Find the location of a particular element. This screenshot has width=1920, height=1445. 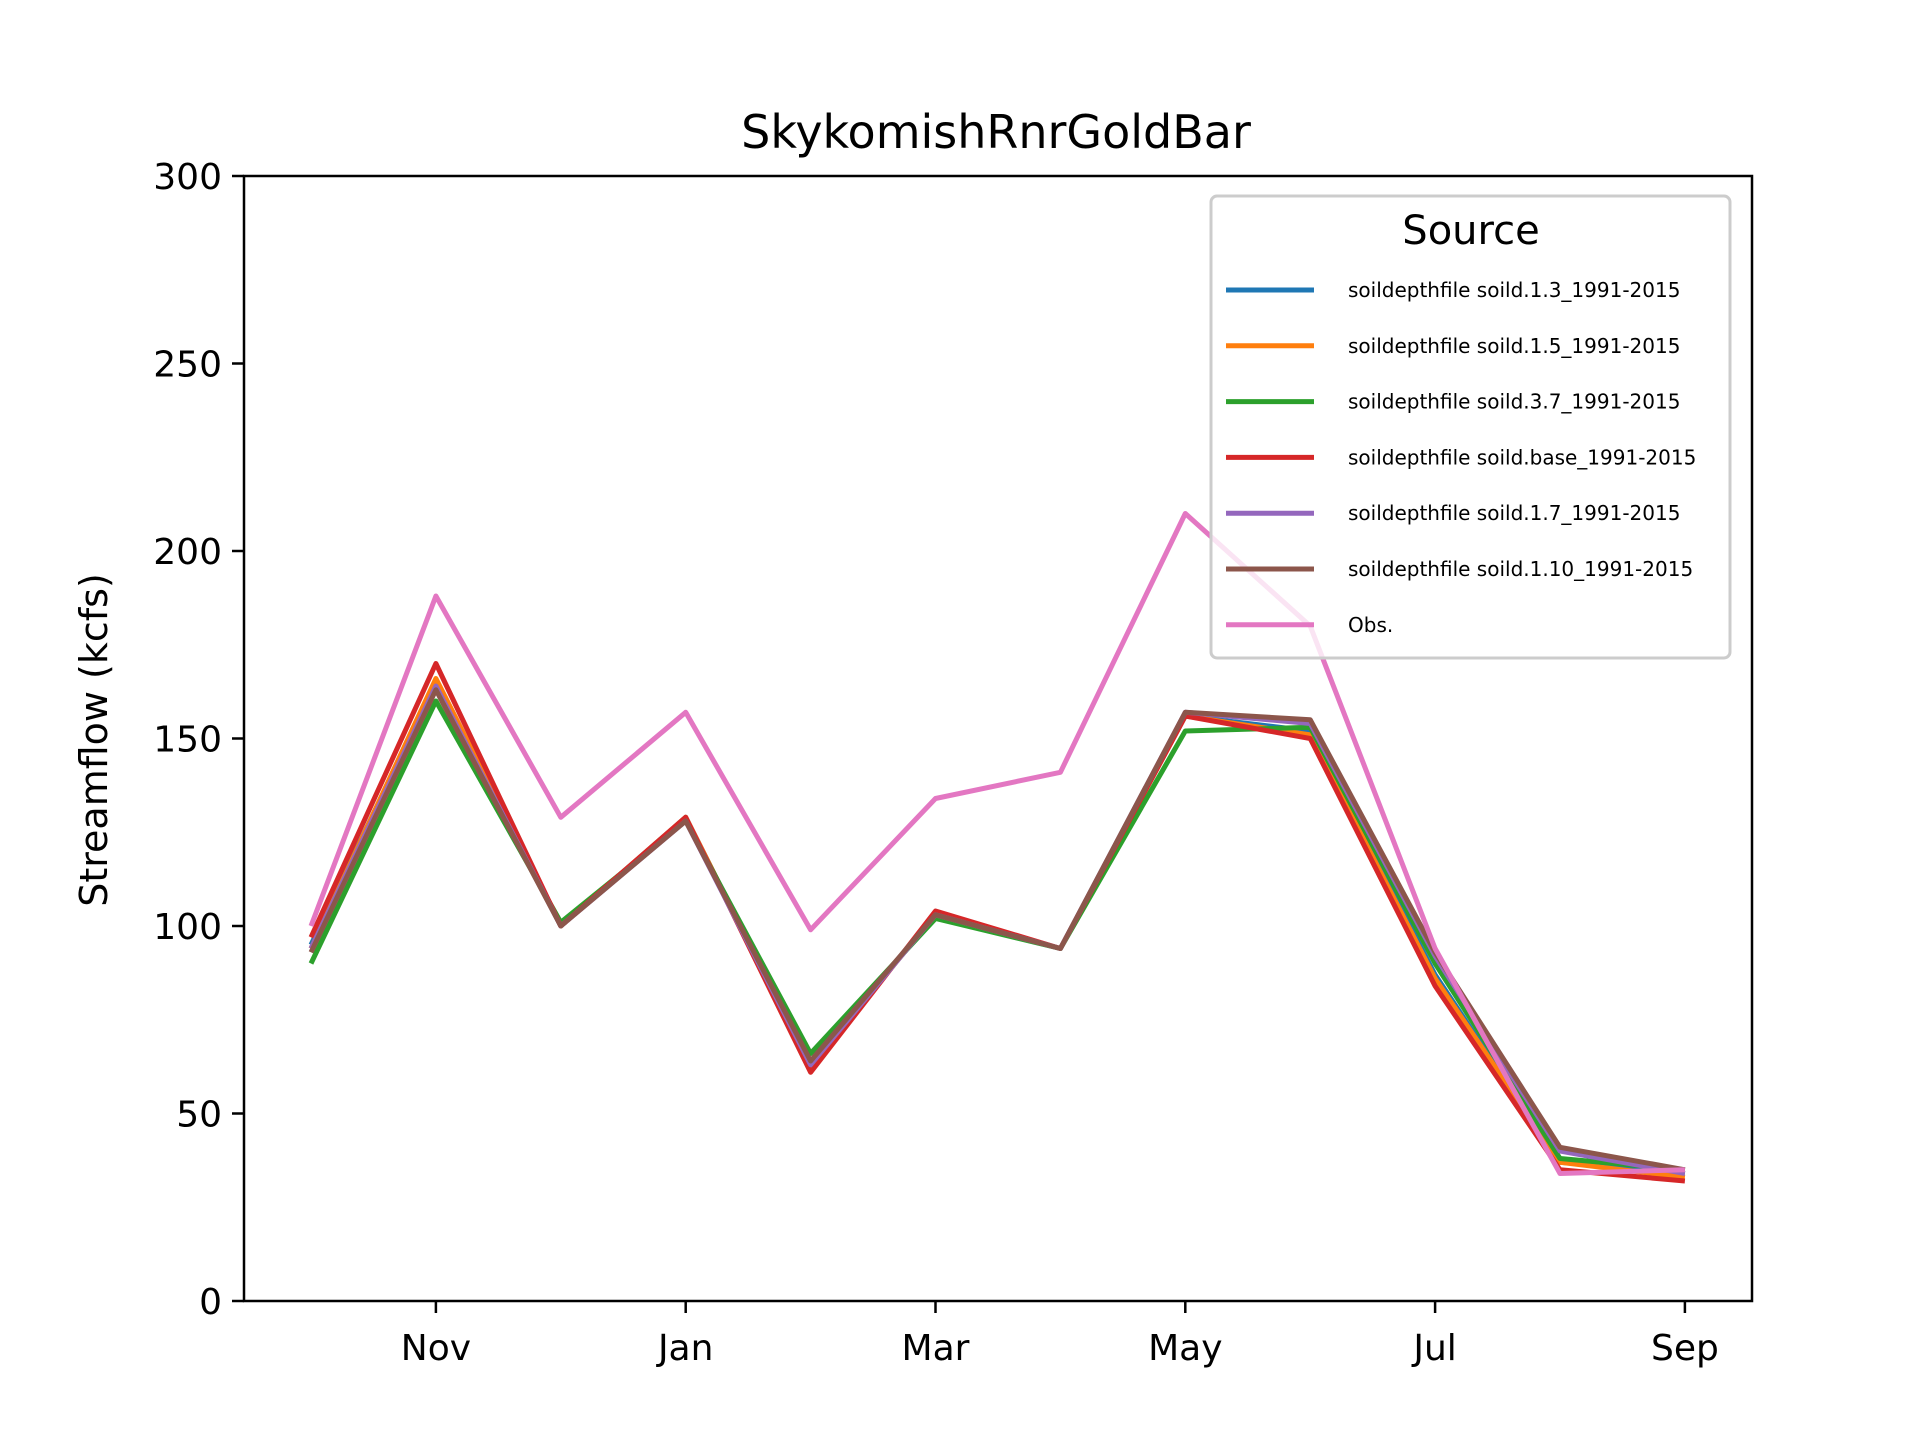

y-axis: 0 50 100 150 200 250 300 is located at coordinates (198, 740).